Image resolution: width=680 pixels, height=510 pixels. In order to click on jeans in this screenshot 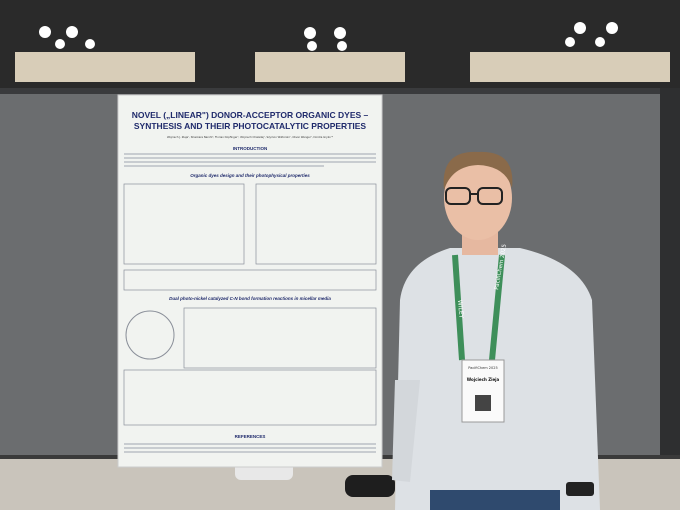, I will do `click(495, 500)`.